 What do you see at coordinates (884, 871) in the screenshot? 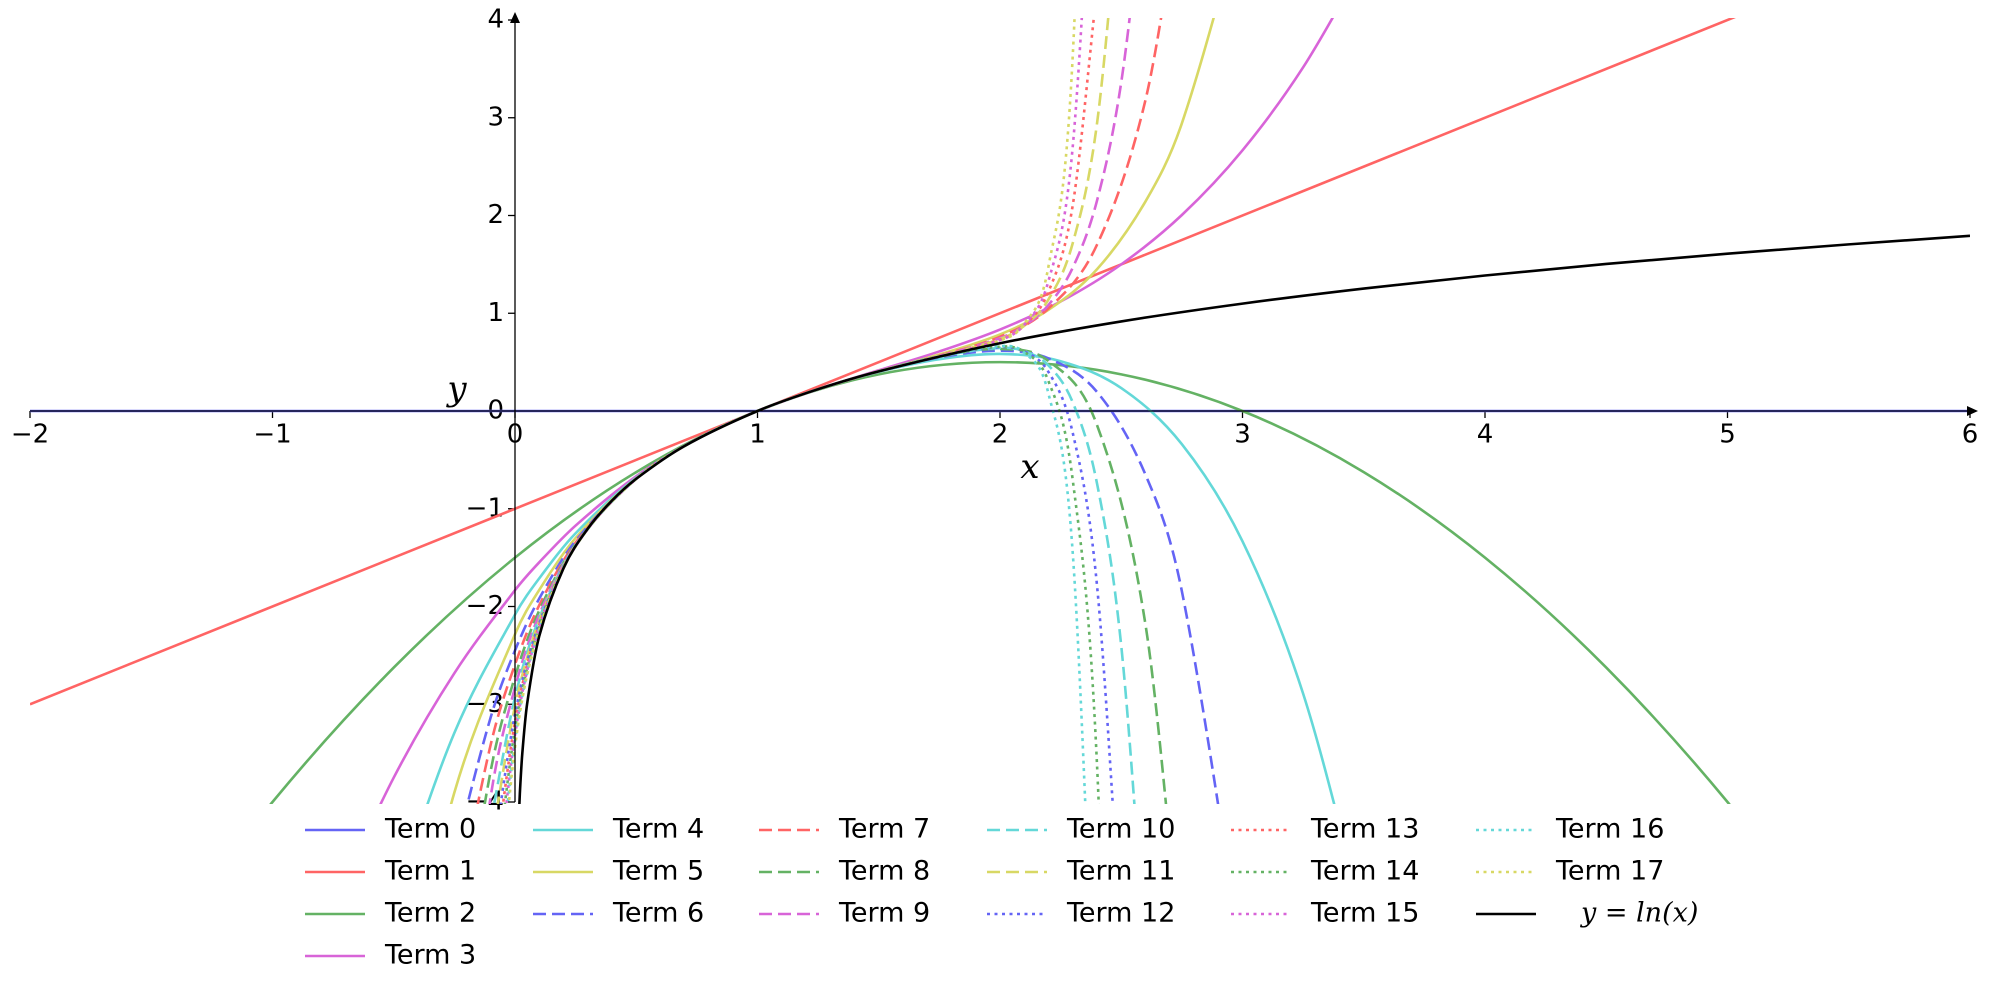
I see `legend-label: Term 8` at bounding box center [884, 871].